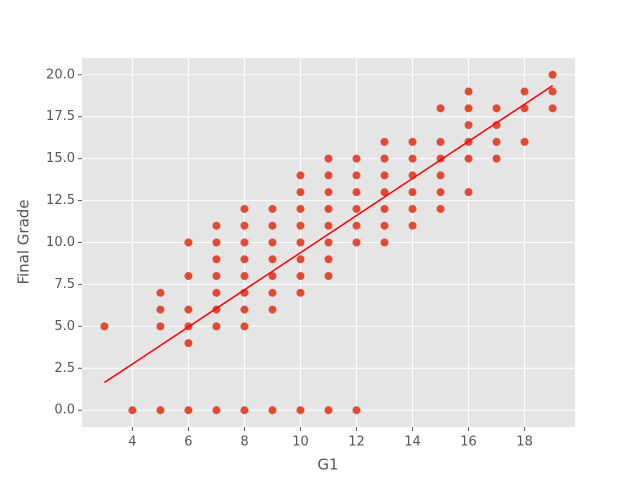 This screenshot has height=484, width=640. What do you see at coordinates (60, 74) in the screenshot?
I see `y-tick-label: 20.0` at bounding box center [60, 74].